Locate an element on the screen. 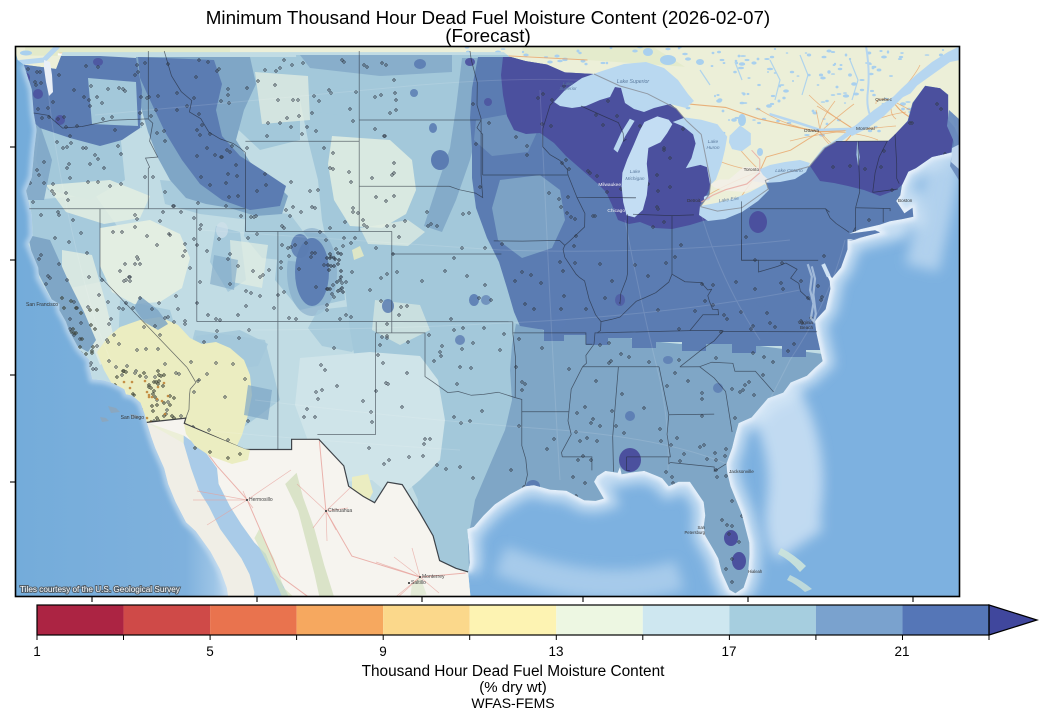 This screenshot has width=1046, height=721. svg-text: (% dry wt) is located at coordinates (513, 687).